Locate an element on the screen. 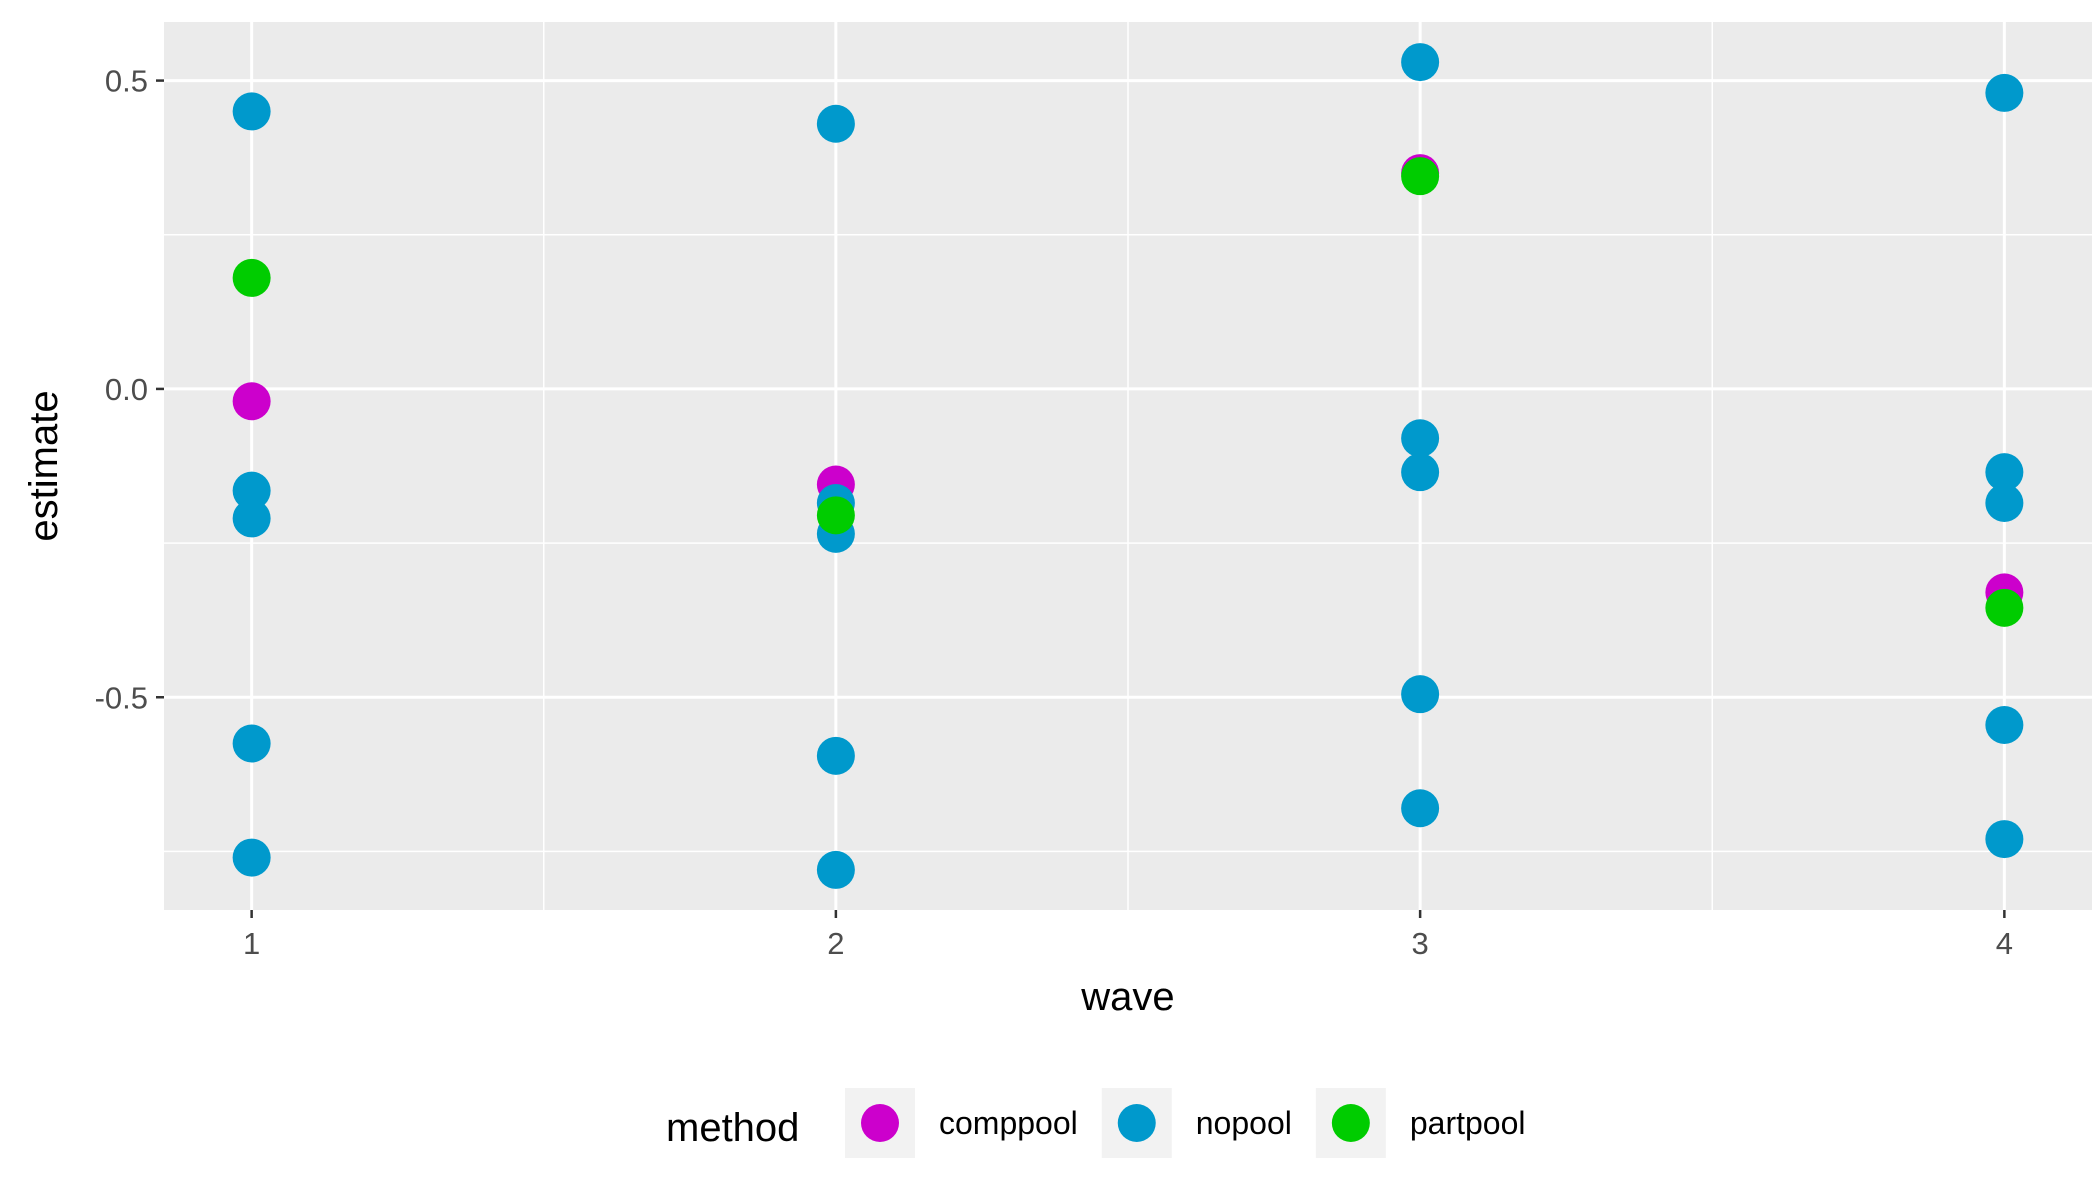 The height and width of the screenshot is (1200, 2100). point-comppool is located at coordinates (251, 401).